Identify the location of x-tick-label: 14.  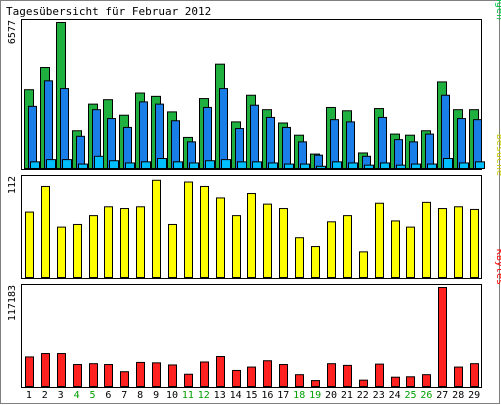
(236, 395).